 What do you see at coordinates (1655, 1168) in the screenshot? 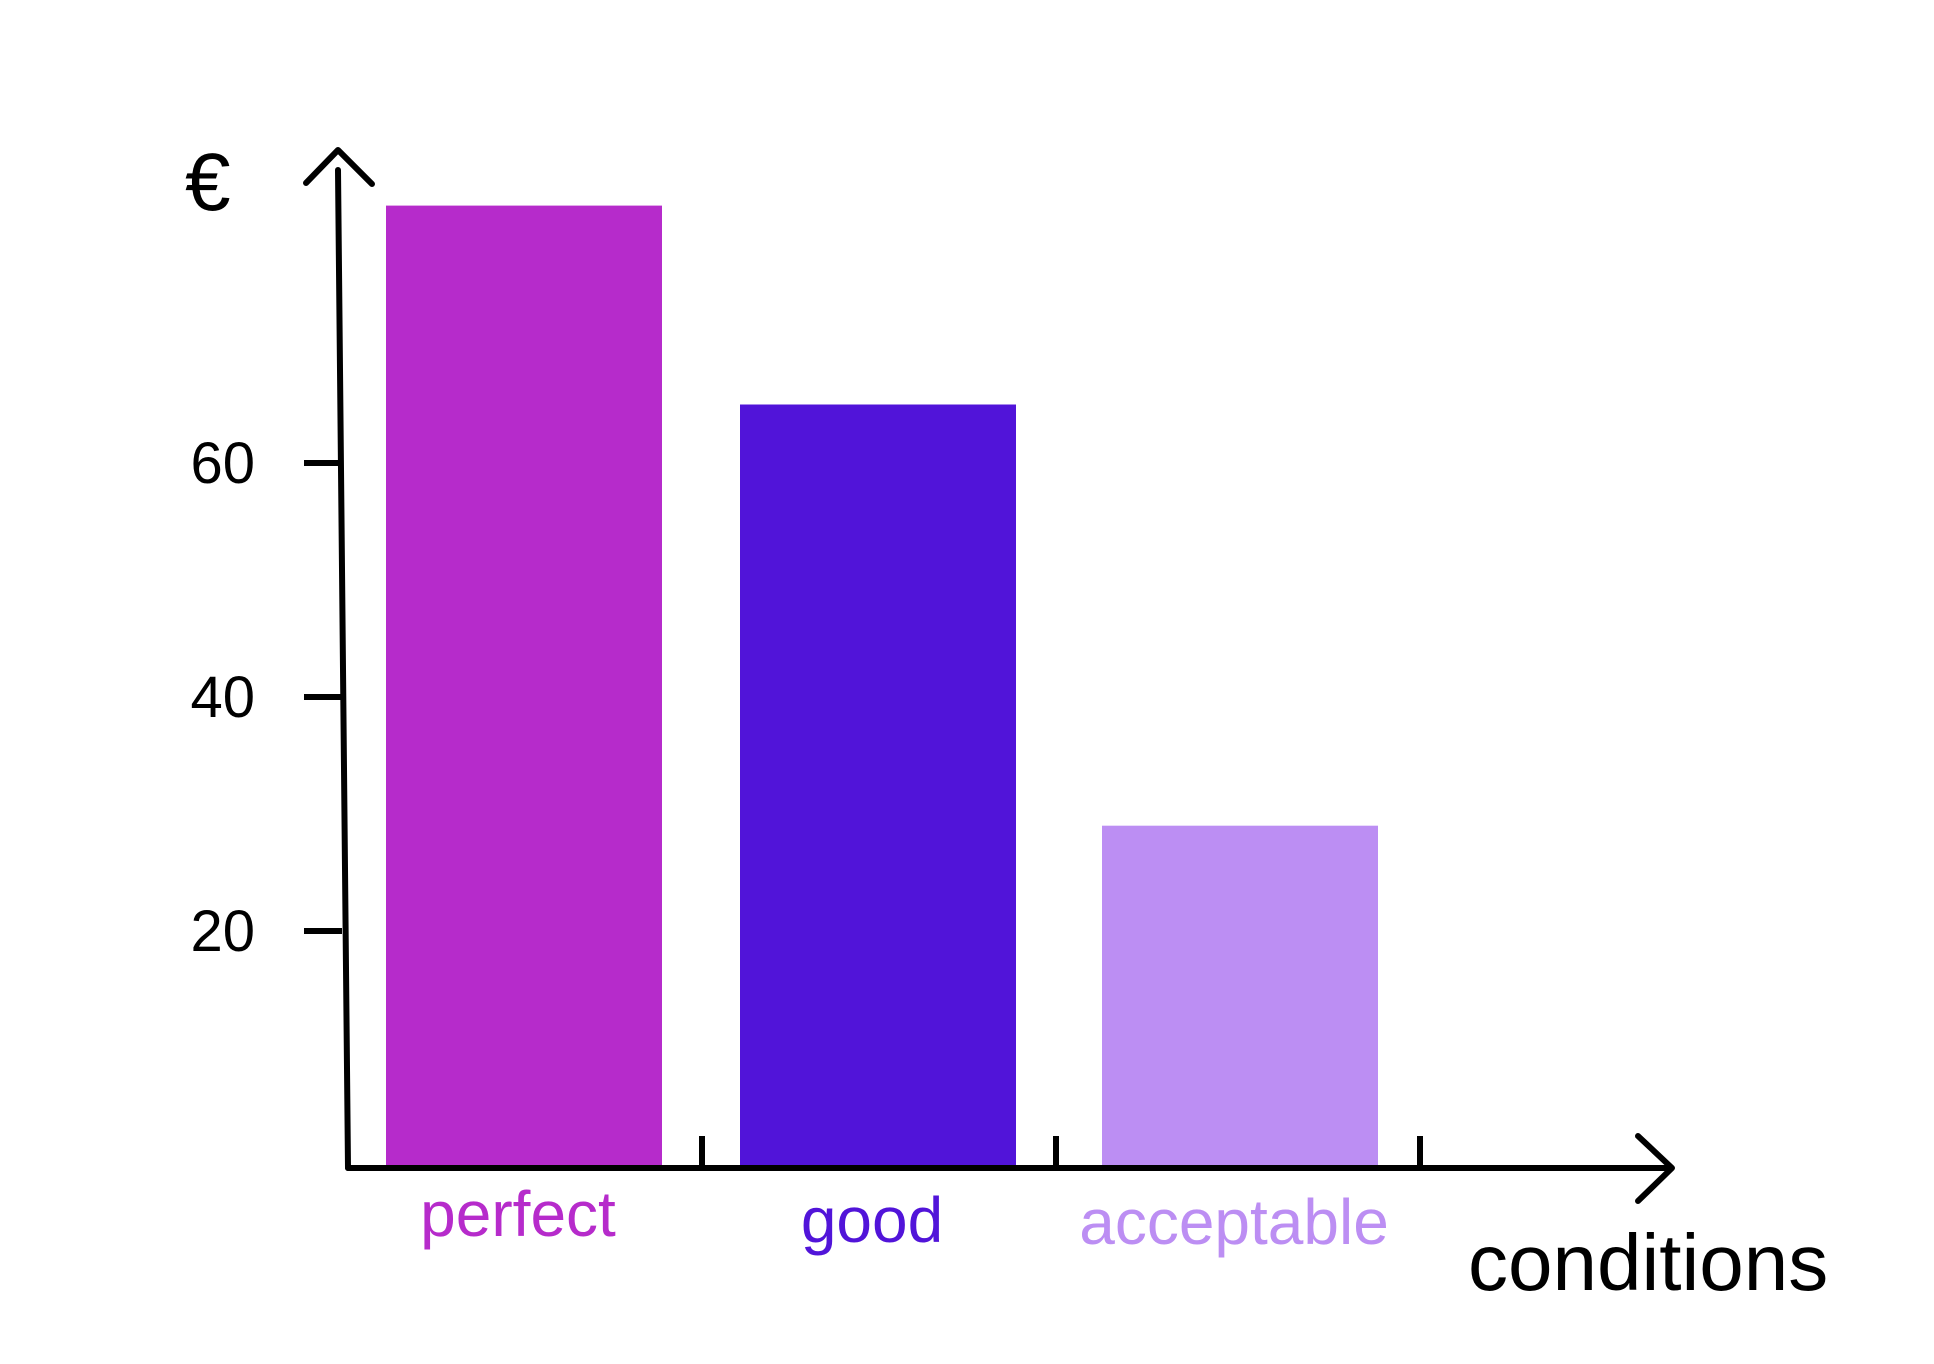
I see `x-axis-arrowhead` at bounding box center [1655, 1168].